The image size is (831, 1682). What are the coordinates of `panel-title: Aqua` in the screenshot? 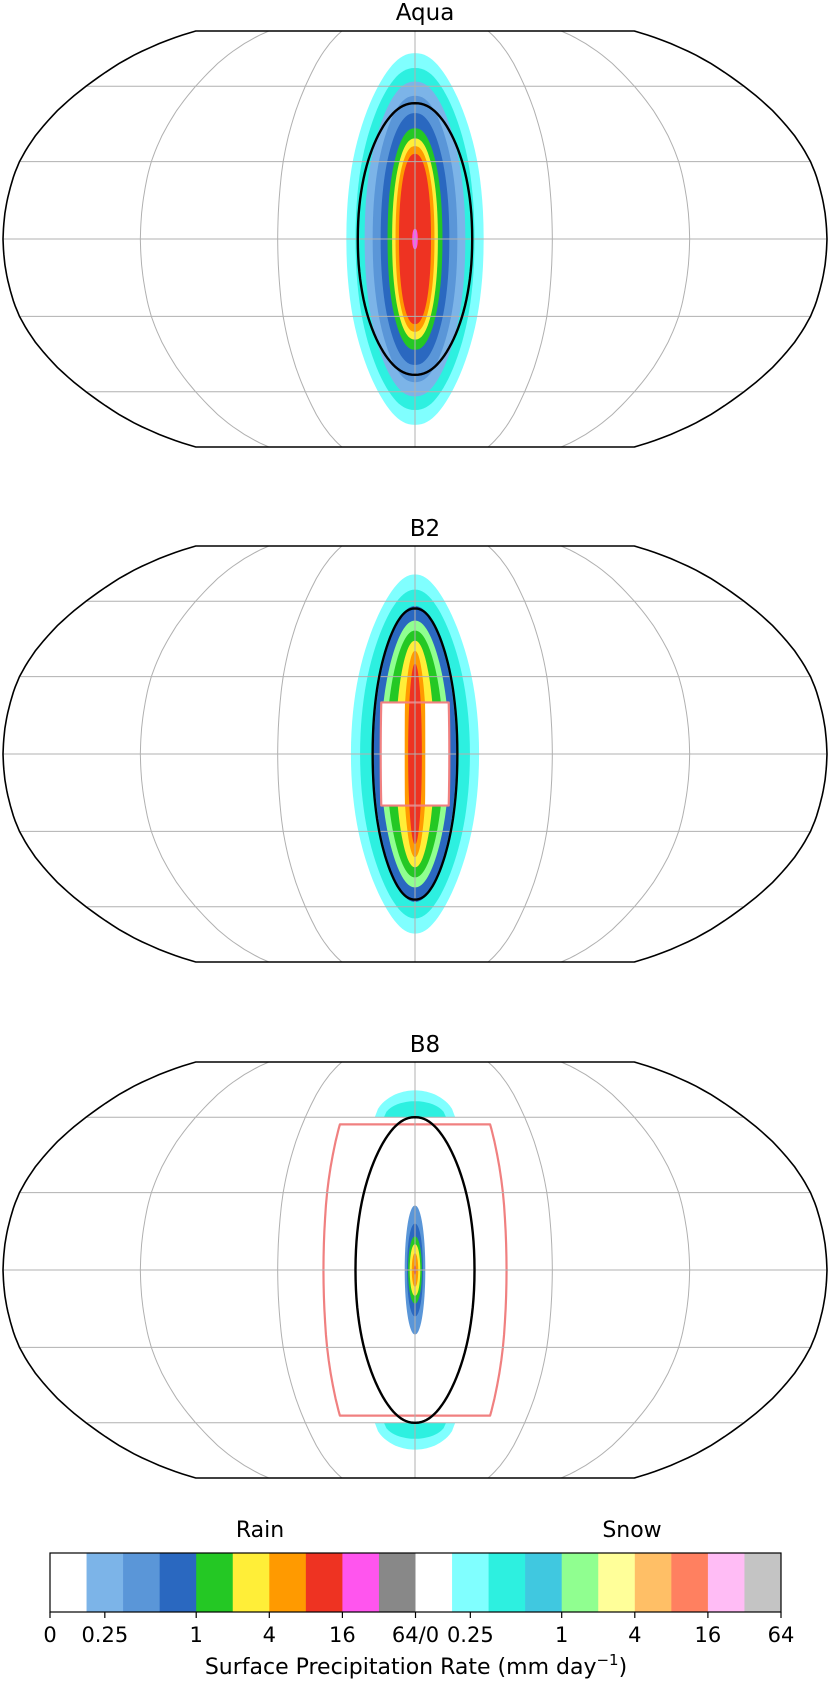 It's located at (425, 13).